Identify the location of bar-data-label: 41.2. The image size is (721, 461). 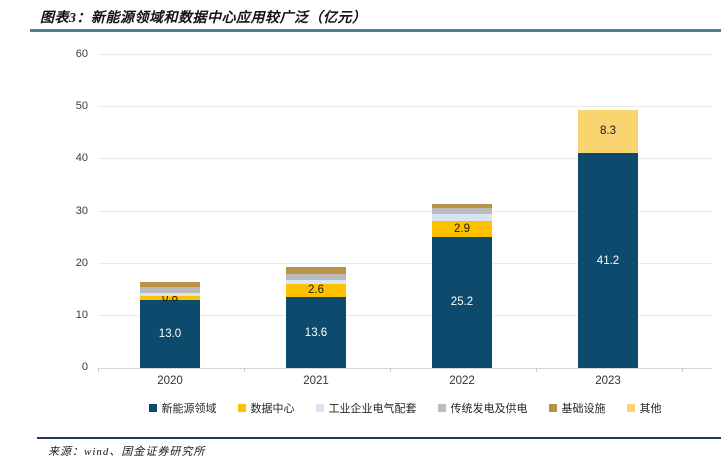
(608, 260).